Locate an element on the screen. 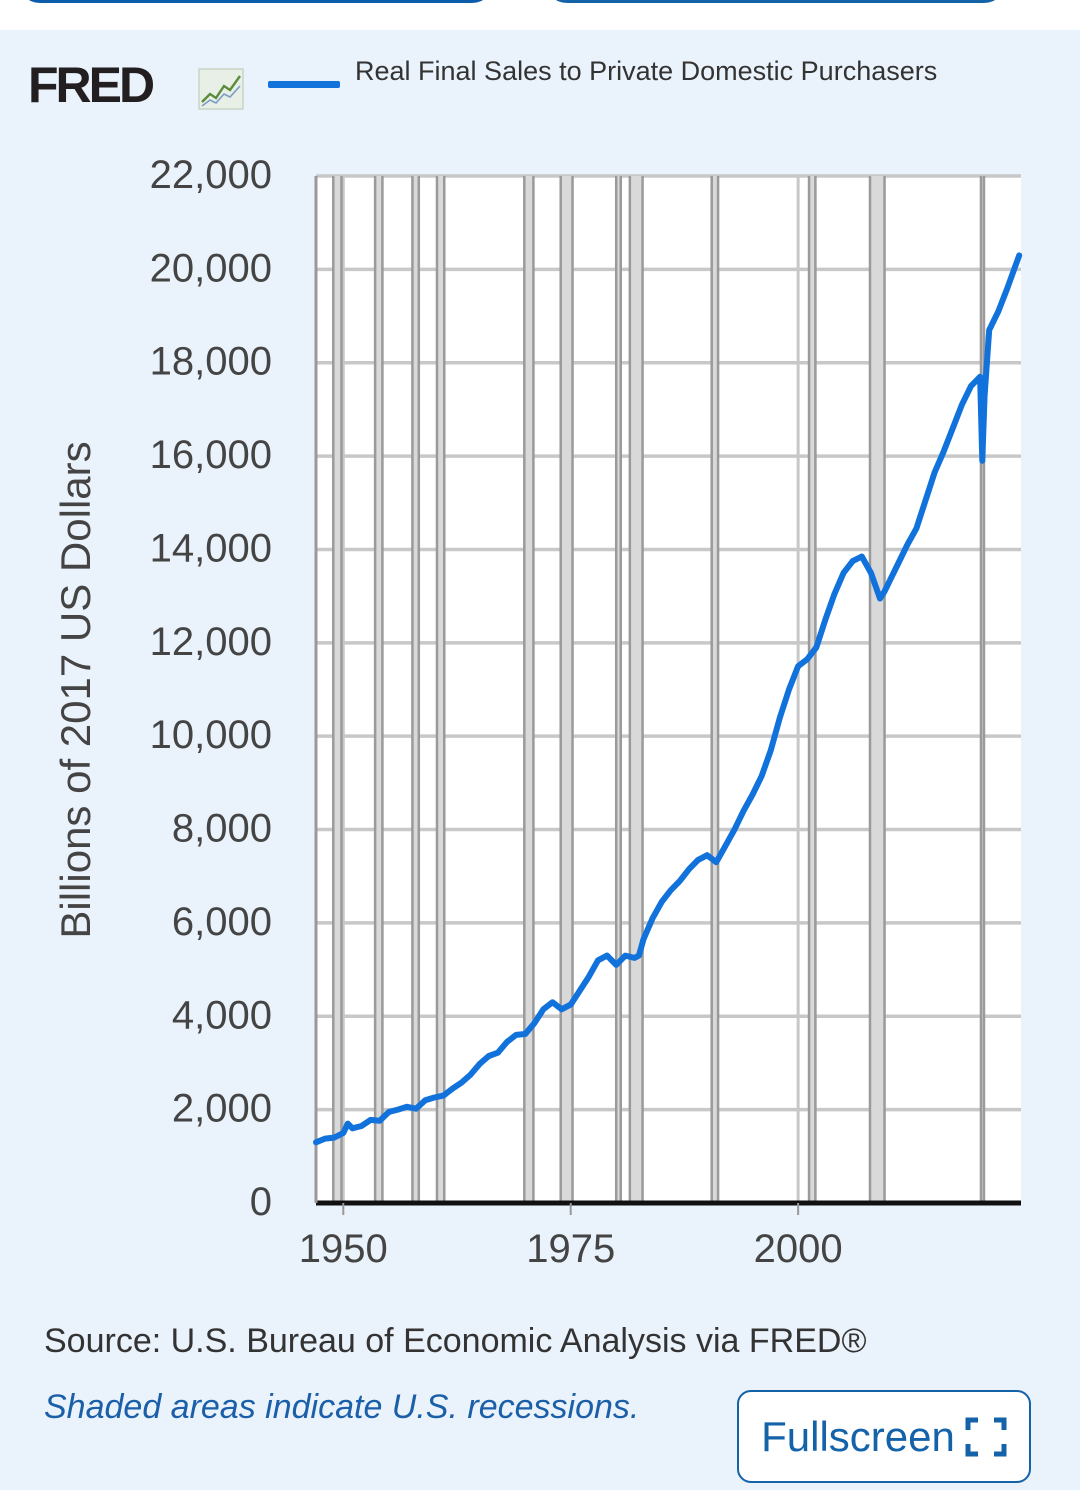 The height and width of the screenshot is (1490, 1080). y-tick-label: 22,000 is located at coordinates (211, 175).